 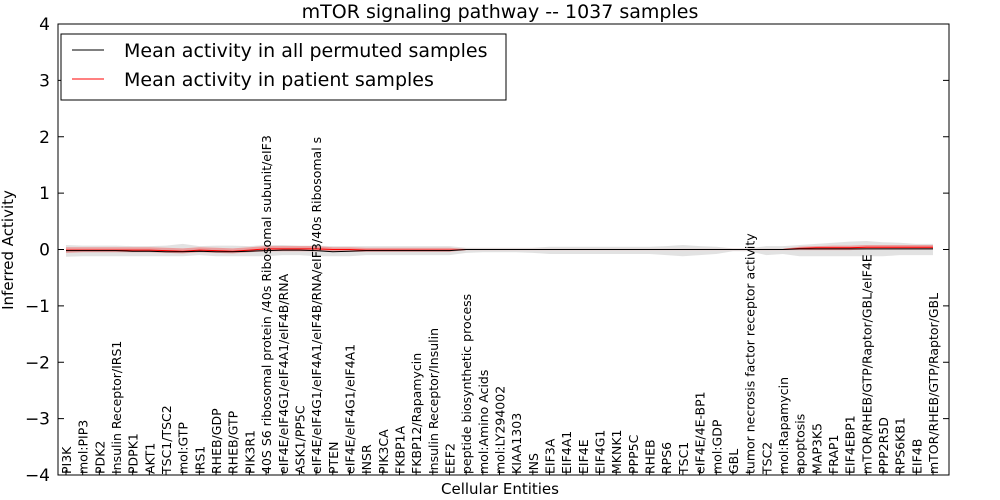 I want to click on category-label: GBL, so click(x=733, y=461).